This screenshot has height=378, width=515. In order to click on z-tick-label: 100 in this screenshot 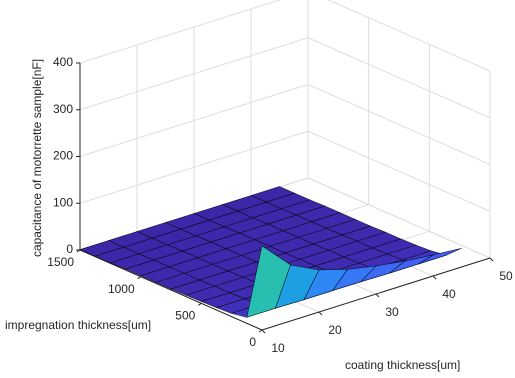, I will do `click(63, 202)`.